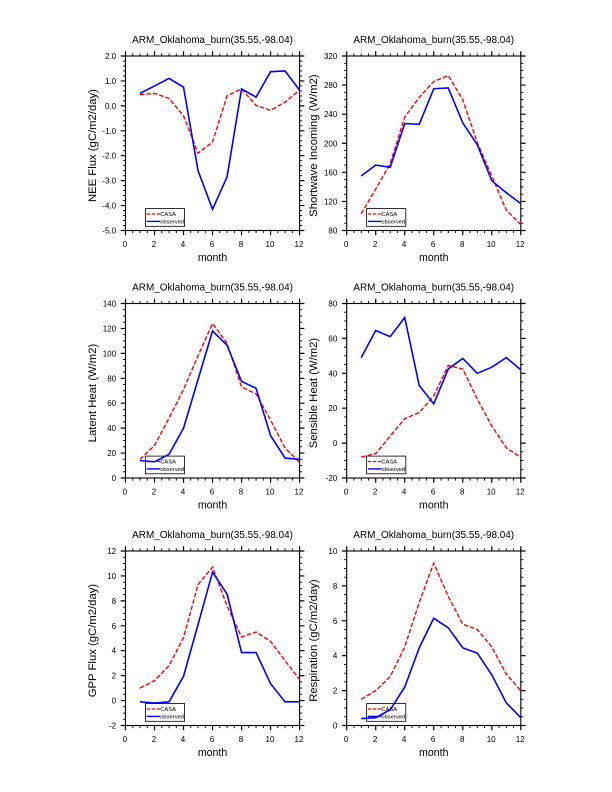  What do you see at coordinates (111, 106) in the screenshot?
I see `svg-text: 0.0` at bounding box center [111, 106].